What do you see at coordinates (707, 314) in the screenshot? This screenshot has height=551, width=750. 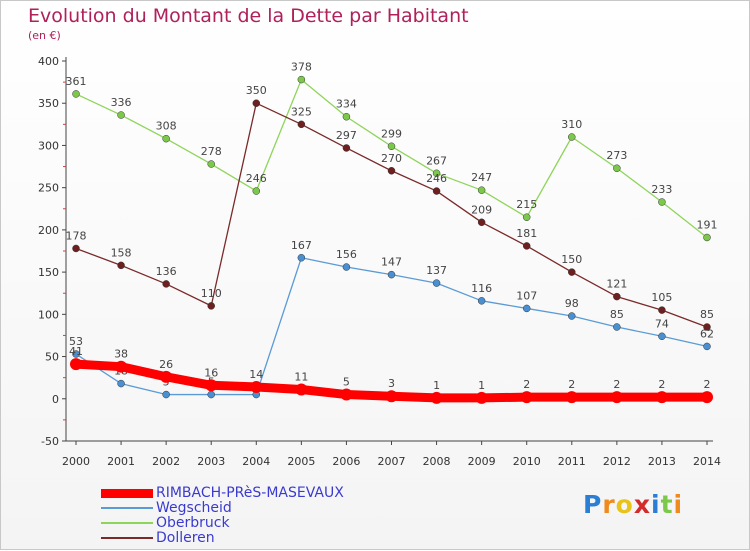 I see `data-label: 85` at bounding box center [707, 314].